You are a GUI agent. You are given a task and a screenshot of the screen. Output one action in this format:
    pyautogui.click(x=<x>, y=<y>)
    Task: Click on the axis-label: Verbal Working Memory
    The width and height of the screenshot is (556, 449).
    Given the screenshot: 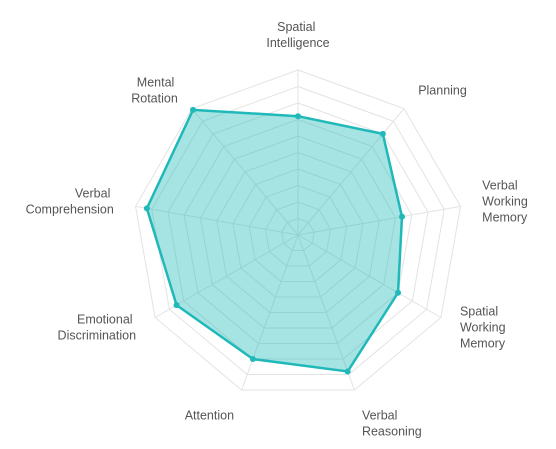 What is the action you would take?
    pyautogui.click(x=506, y=202)
    